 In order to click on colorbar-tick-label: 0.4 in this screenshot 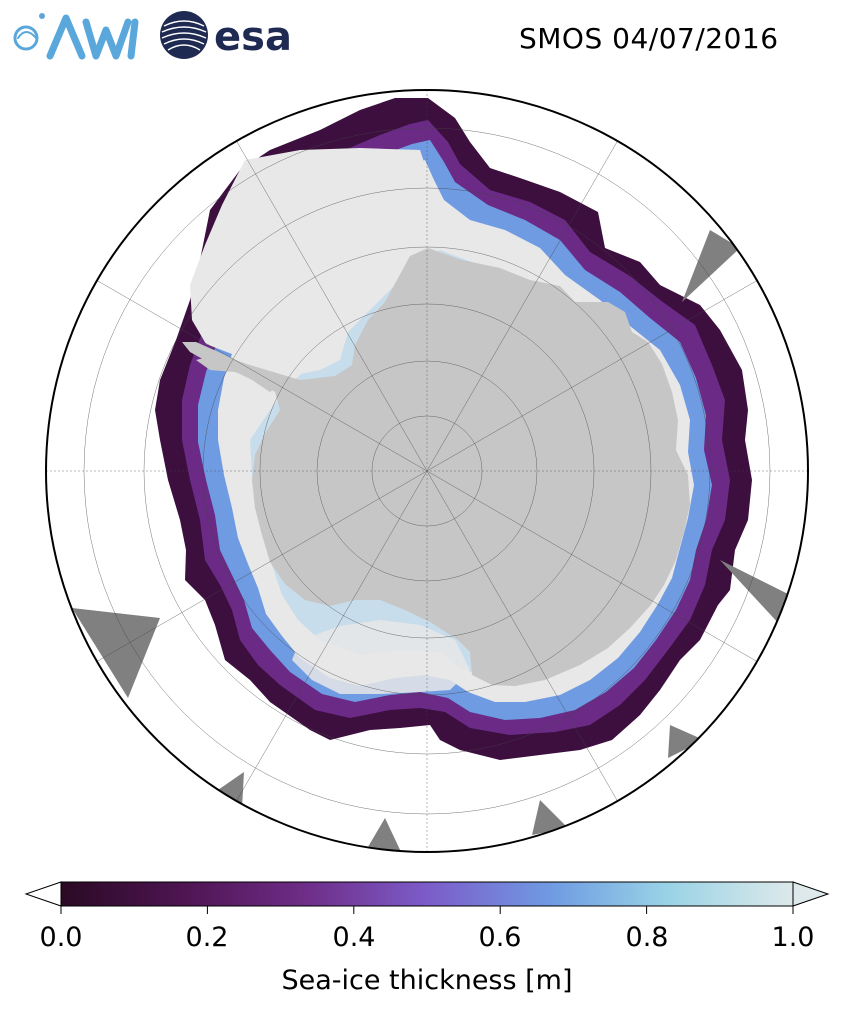, I will do `click(354, 937)`.